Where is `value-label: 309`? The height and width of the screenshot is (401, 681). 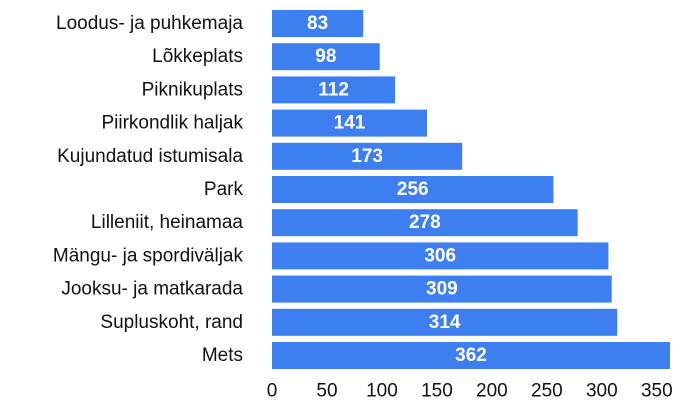 value-label: 309 is located at coordinates (442, 289).